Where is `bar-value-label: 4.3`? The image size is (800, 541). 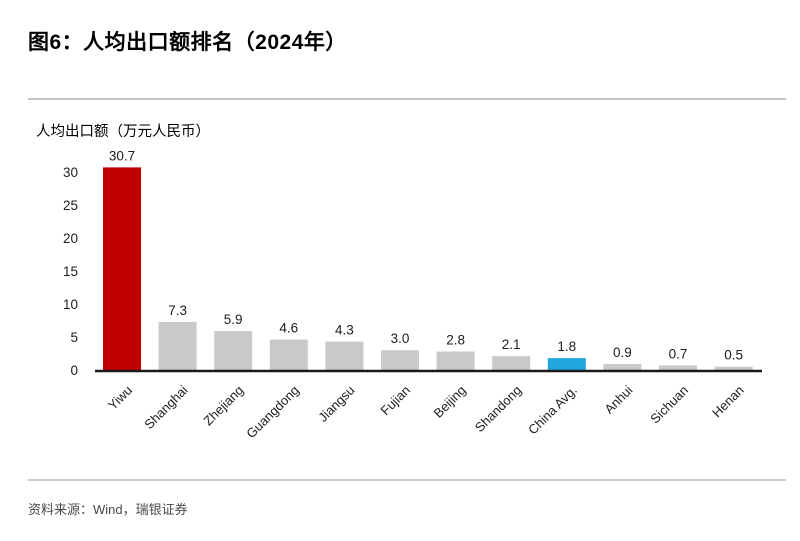 bar-value-label: 4.3 is located at coordinates (344, 330).